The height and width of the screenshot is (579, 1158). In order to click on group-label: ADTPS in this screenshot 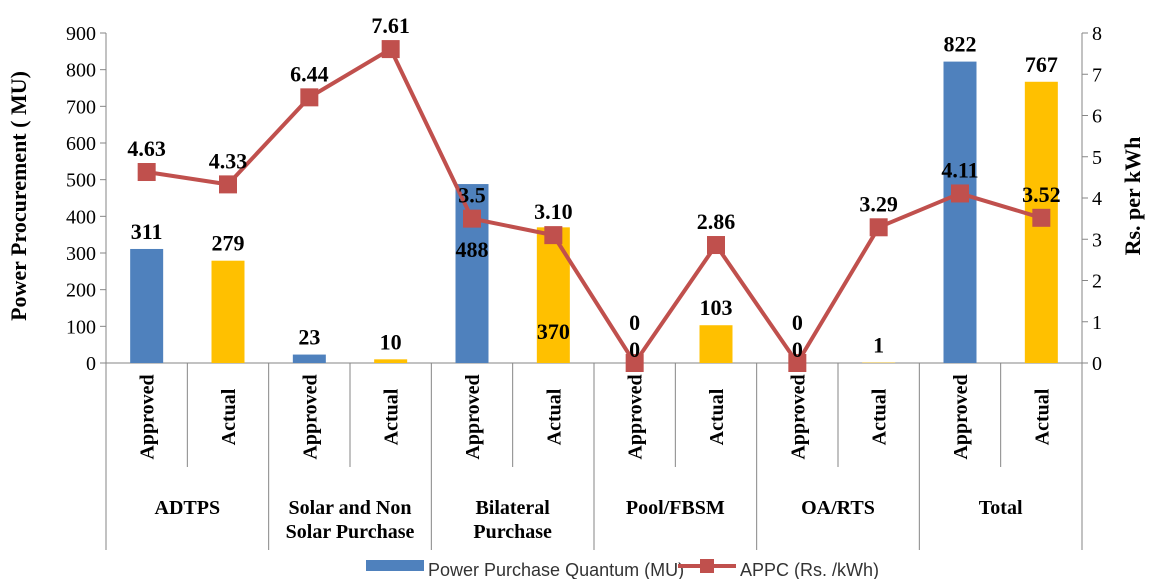, I will do `click(188, 508)`.